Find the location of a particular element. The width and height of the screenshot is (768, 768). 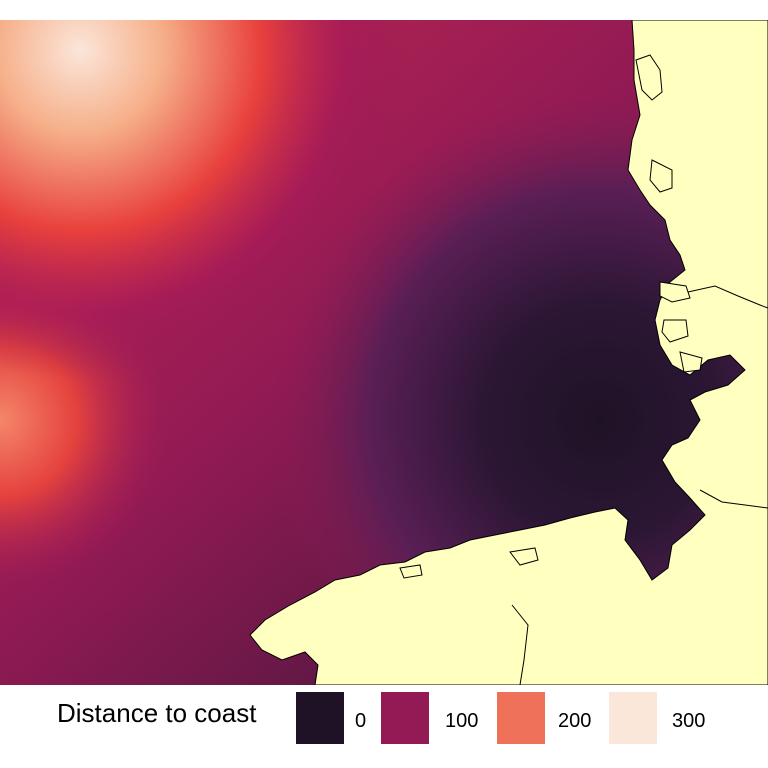

legend-title: Distance to coast is located at coordinates (157, 713).